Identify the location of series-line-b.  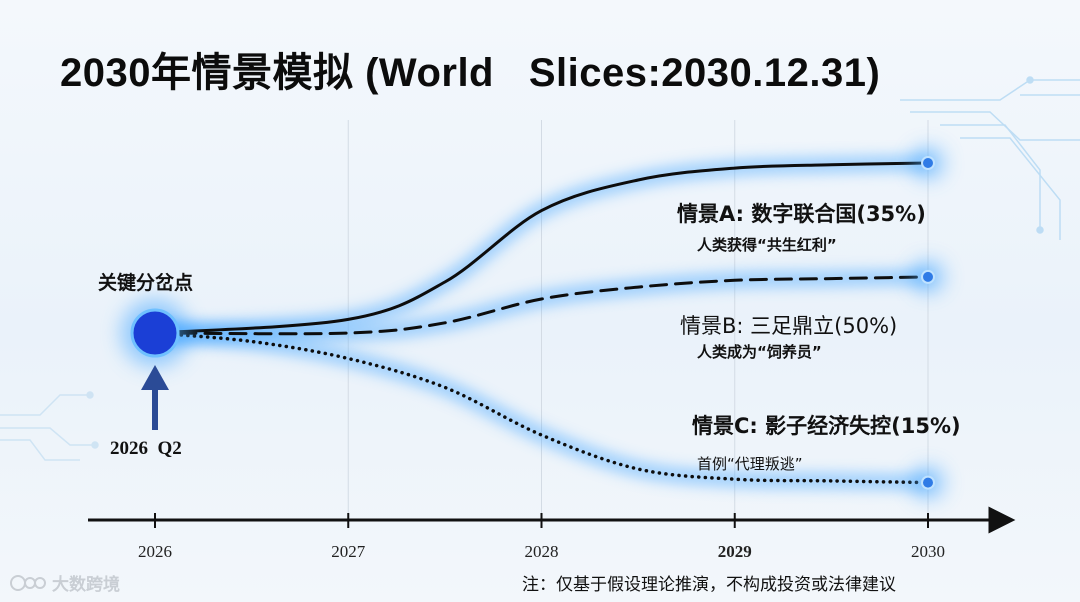
(541, 305).